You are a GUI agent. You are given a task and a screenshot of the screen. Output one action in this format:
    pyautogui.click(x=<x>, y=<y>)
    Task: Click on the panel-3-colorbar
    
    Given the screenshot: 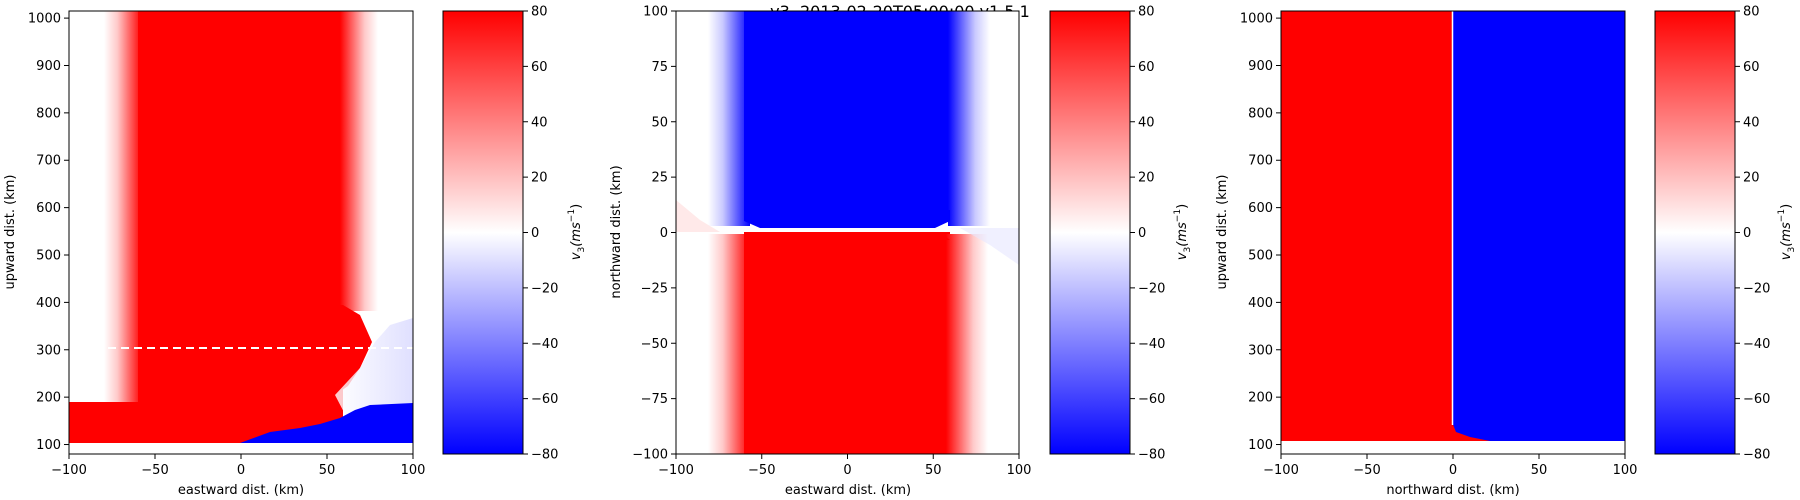 What is the action you would take?
    pyautogui.click(x=1695, y=232)
    